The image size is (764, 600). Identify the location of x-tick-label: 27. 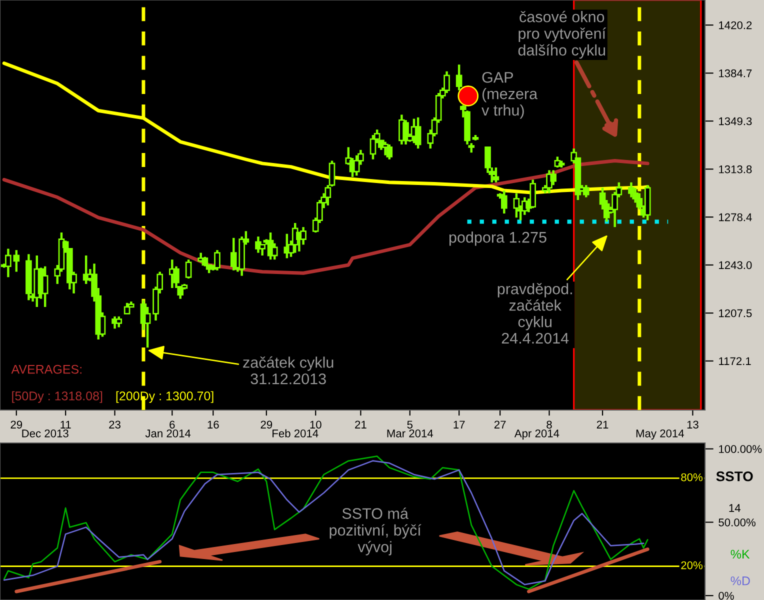
(500, 424).